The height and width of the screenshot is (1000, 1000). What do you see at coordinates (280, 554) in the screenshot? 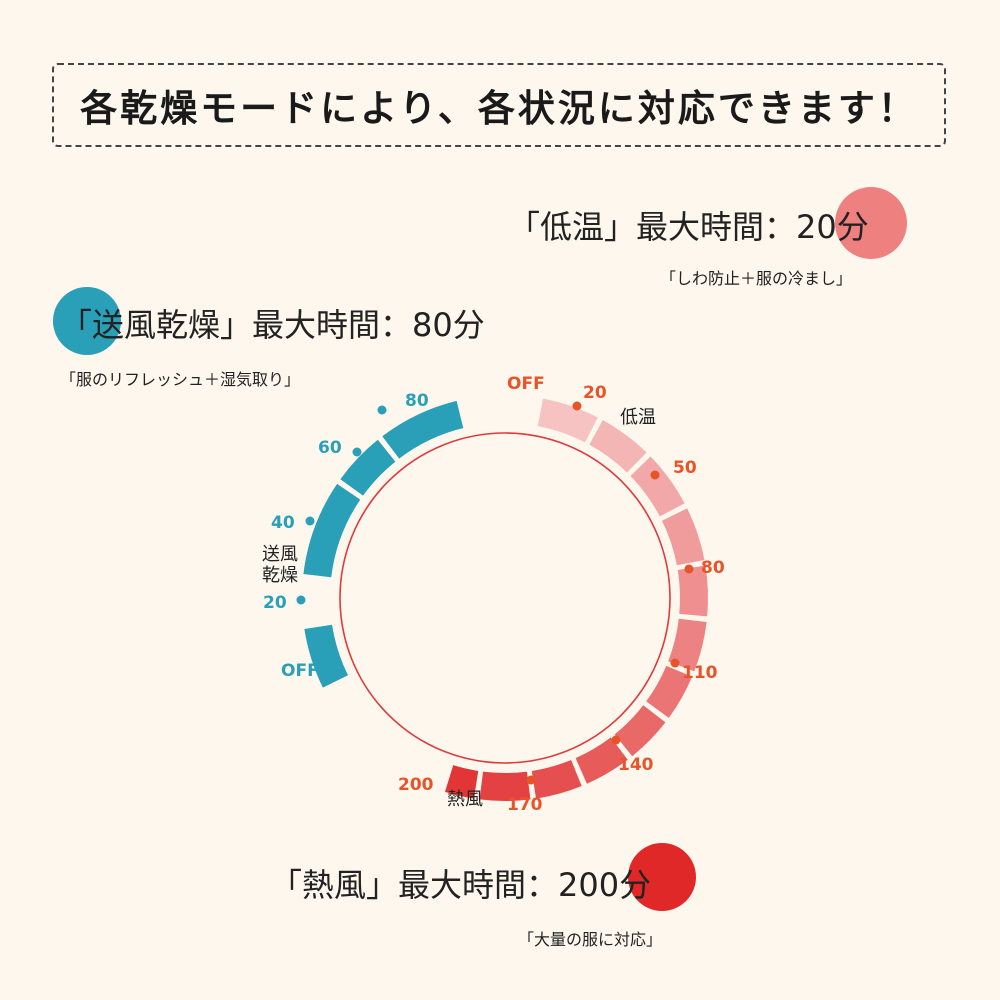
I see `dial-label-air-dry-1: 送風` at bounding box center [280, 554].